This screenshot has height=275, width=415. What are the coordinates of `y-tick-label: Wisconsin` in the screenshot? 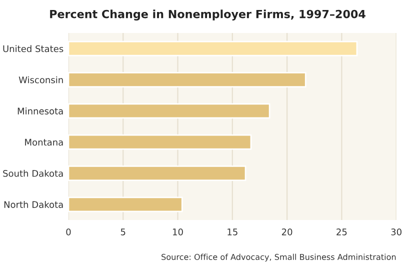 It's located at (40, 80).